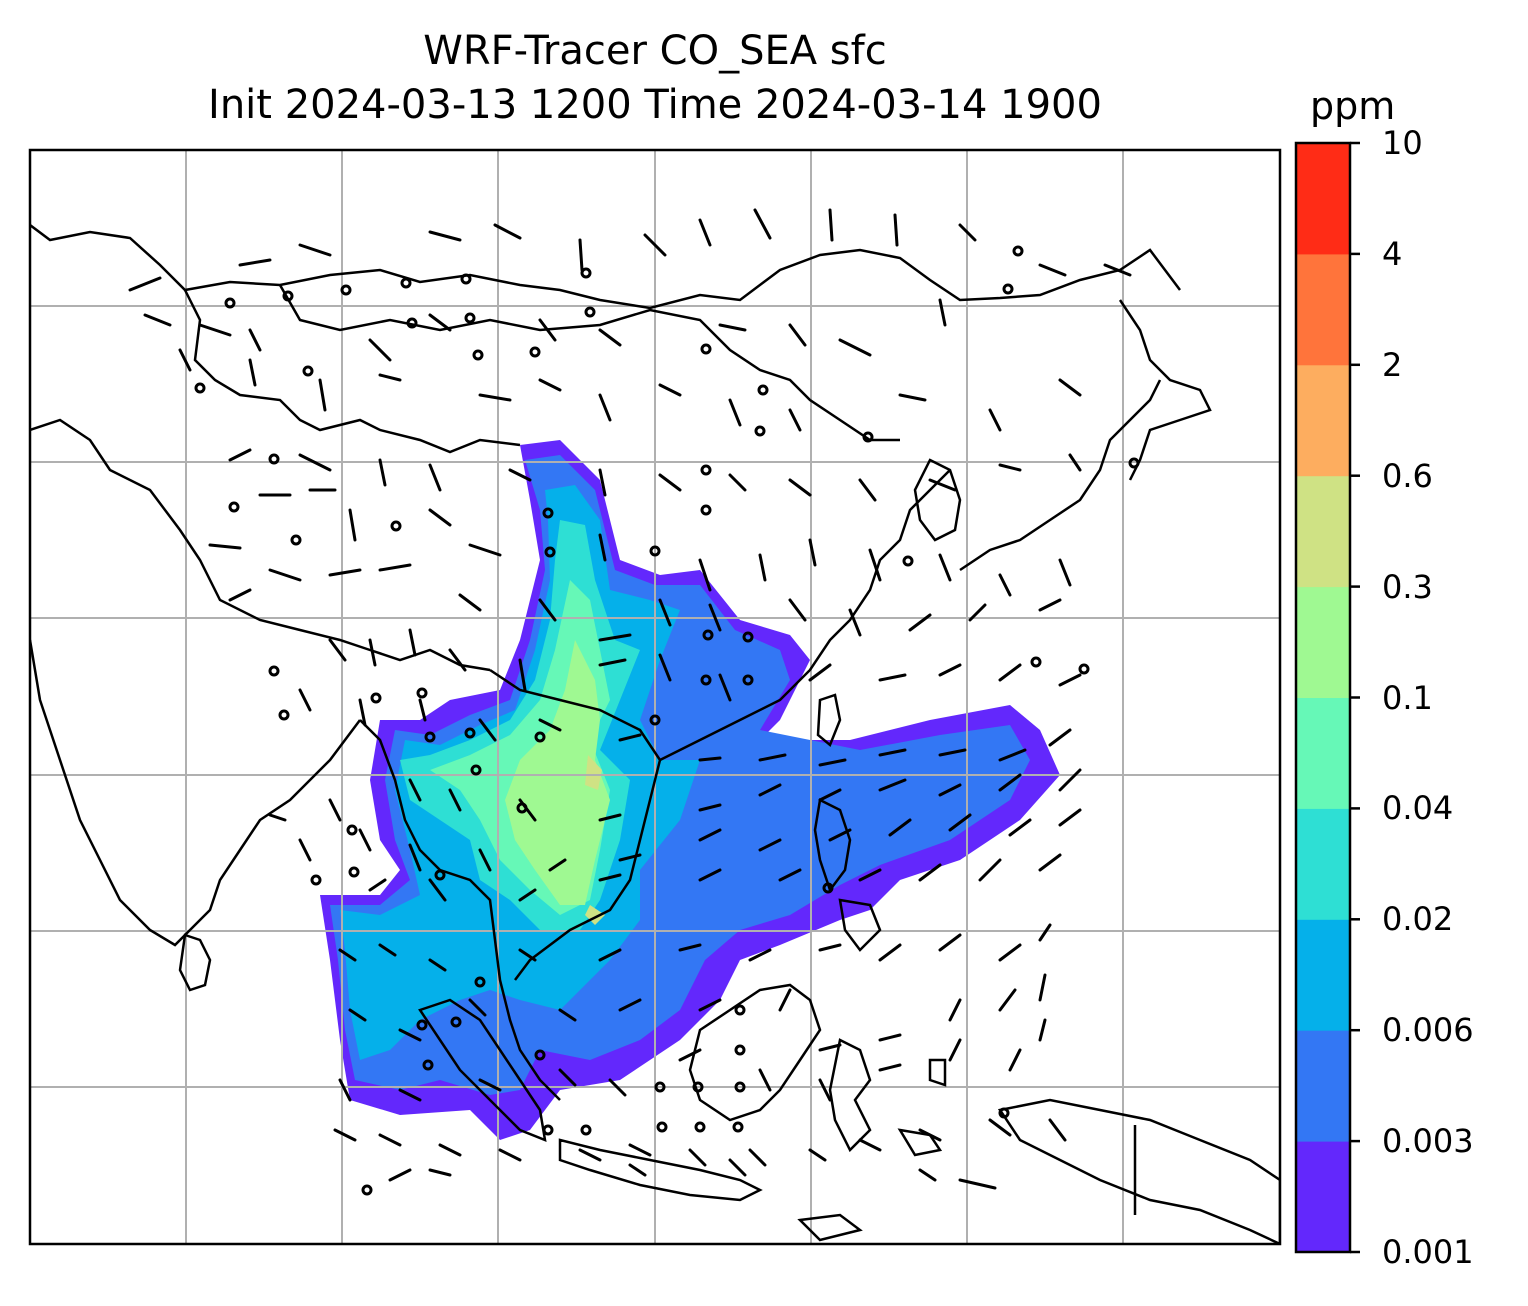  Describe the element at coordinates (1392, 364) in the screenshot. I see `colorbar-tick-label: 2` at that location.